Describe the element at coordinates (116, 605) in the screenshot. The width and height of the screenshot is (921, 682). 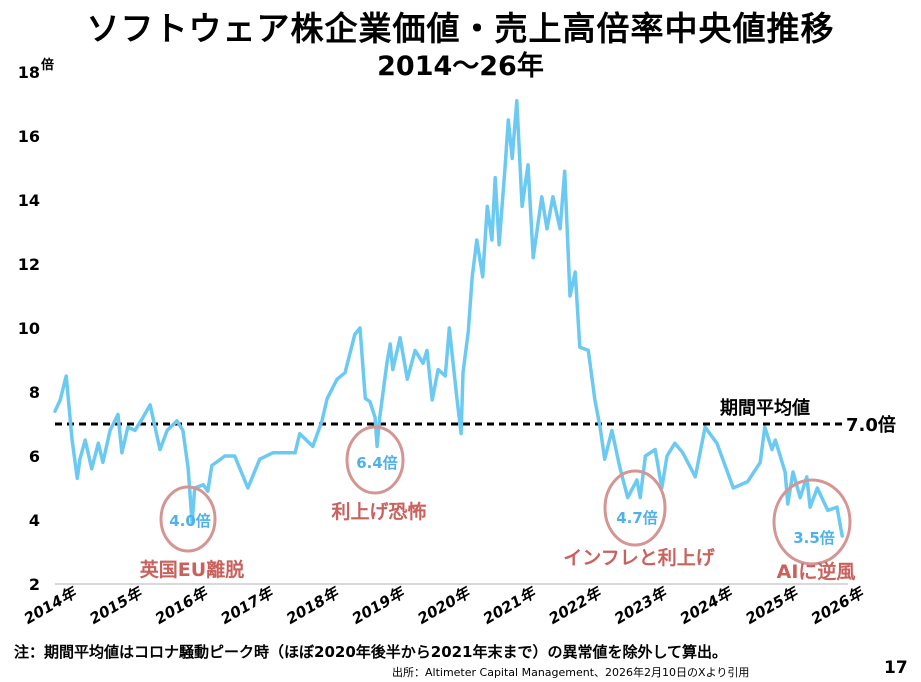
I see `x-tick-label: 2015年` at that location.